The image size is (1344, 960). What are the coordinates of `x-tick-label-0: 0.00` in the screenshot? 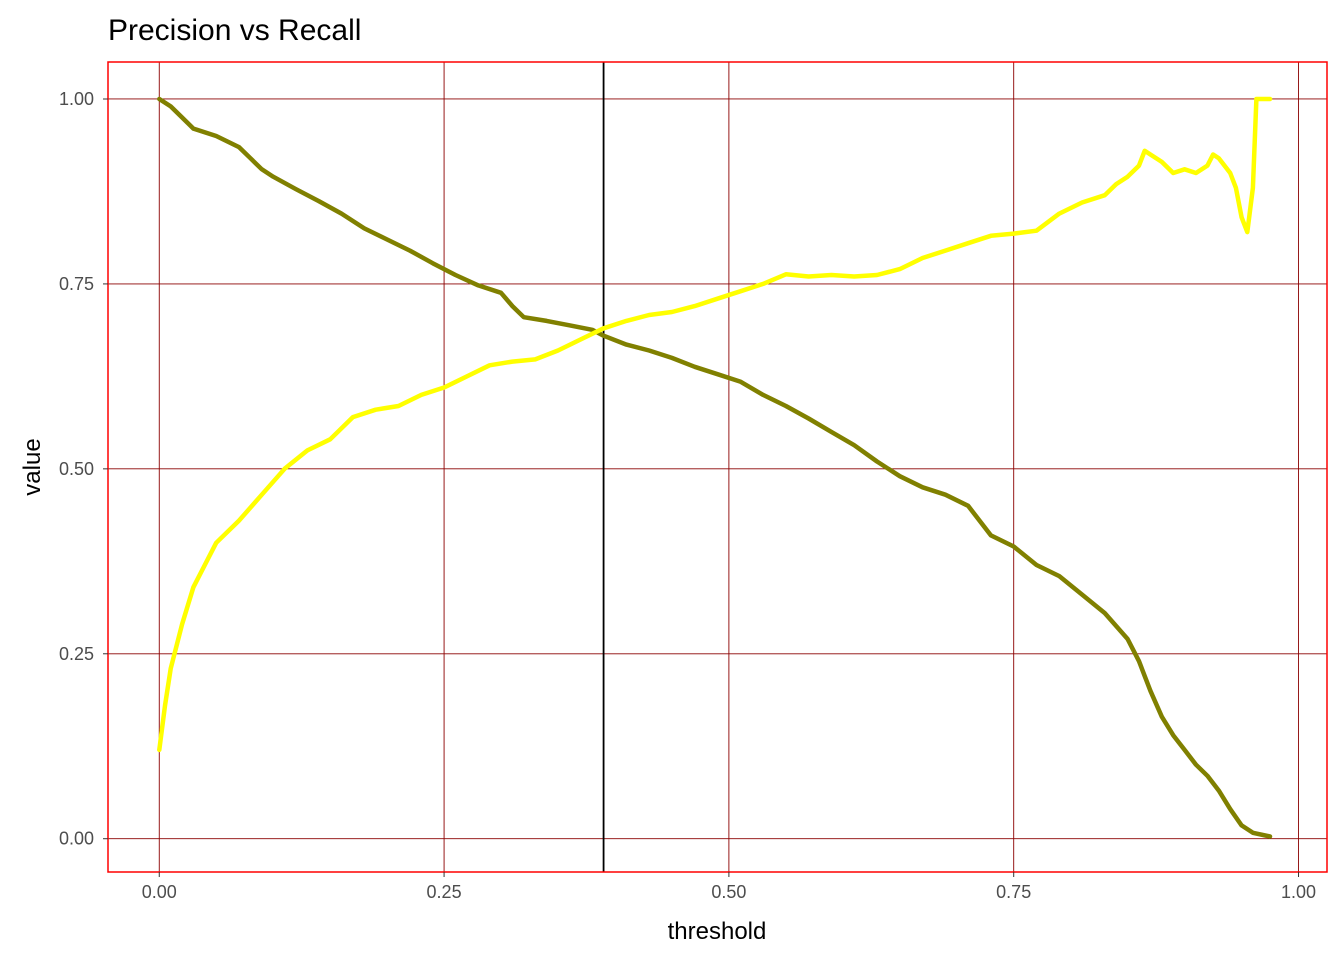 It's located at (159, 892).